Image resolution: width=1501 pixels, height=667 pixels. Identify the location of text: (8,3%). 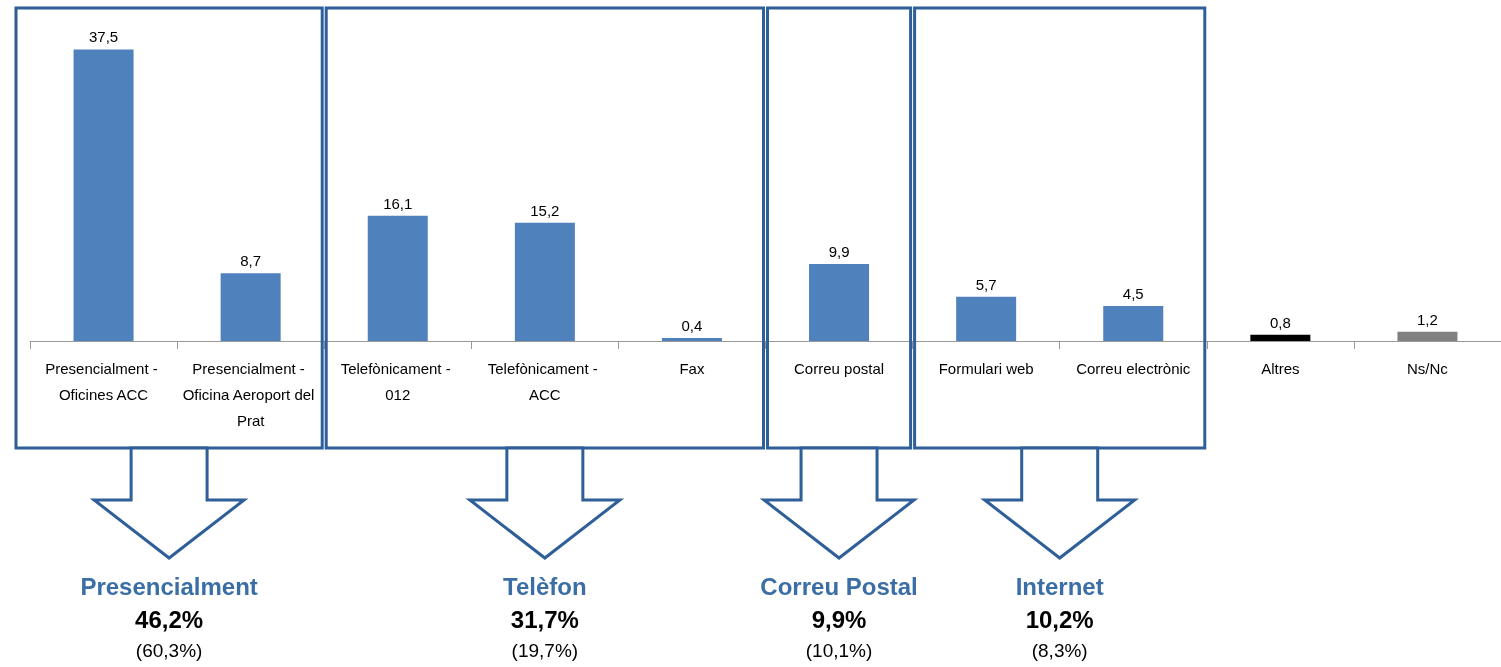
(1059, 651).